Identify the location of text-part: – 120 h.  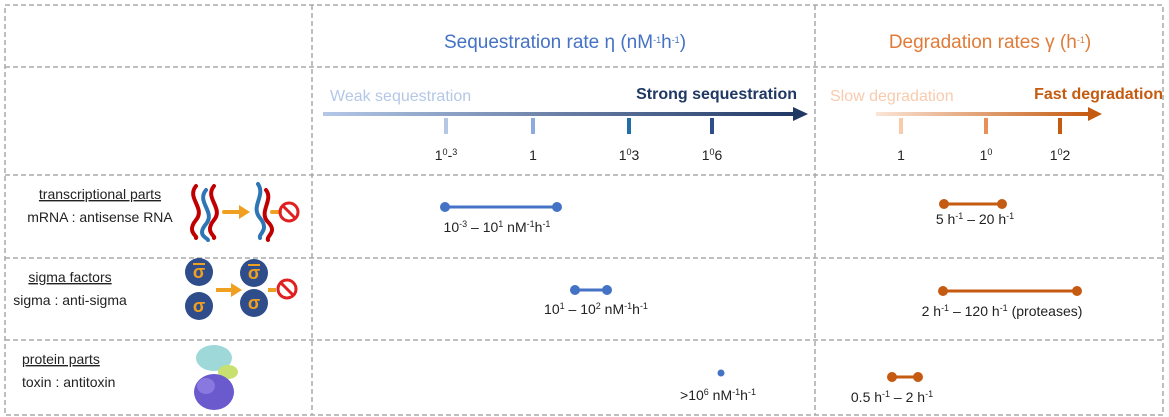
(974, 311).